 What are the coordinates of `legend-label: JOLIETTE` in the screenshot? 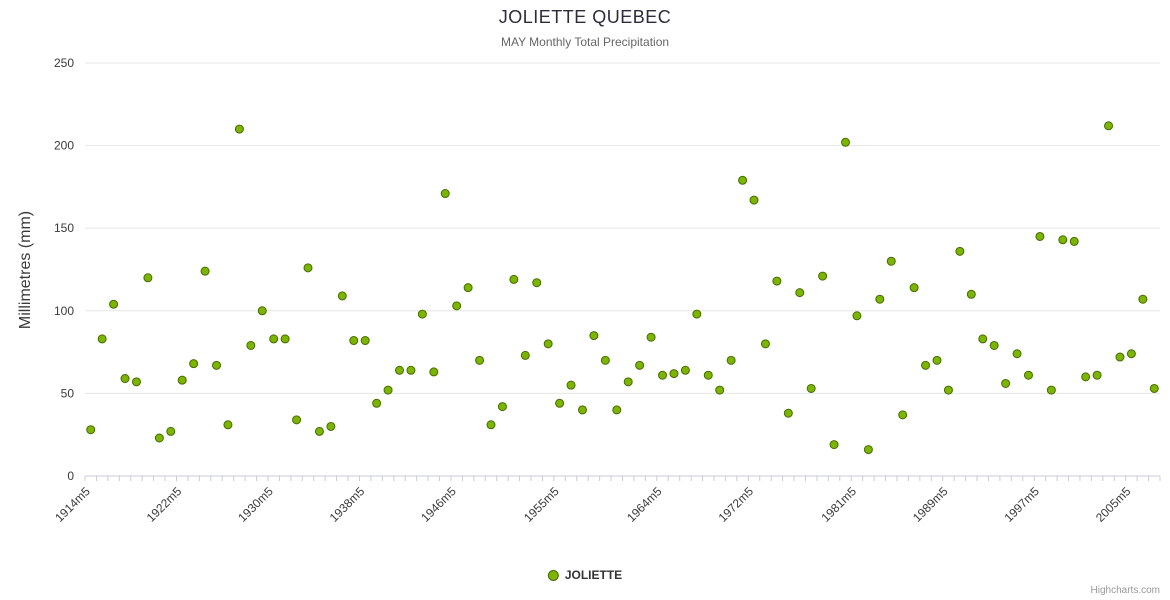 It's located at (593, 575).